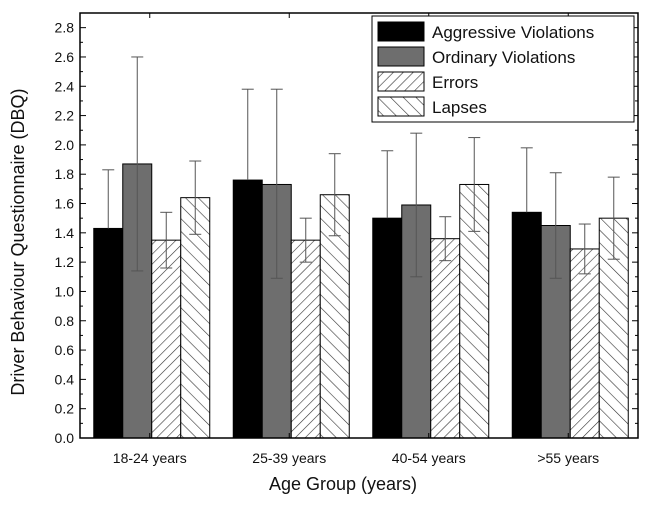  What do you see at coordinates (568, 458) in the screenshot?
I see `x-tick-label: >55 years` at bounding box center [568, 458].